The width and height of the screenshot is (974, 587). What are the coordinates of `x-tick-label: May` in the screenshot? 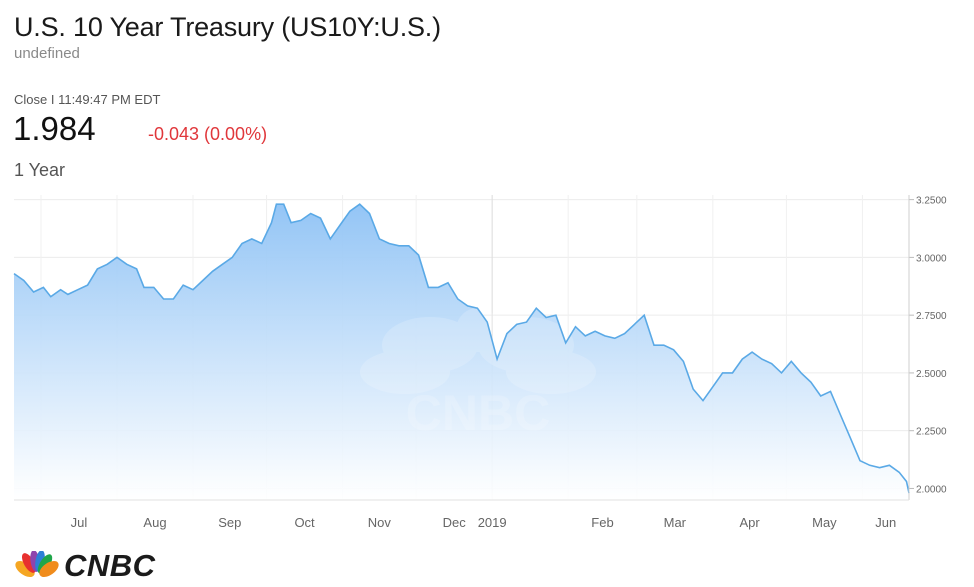 It's located at (824, 522).